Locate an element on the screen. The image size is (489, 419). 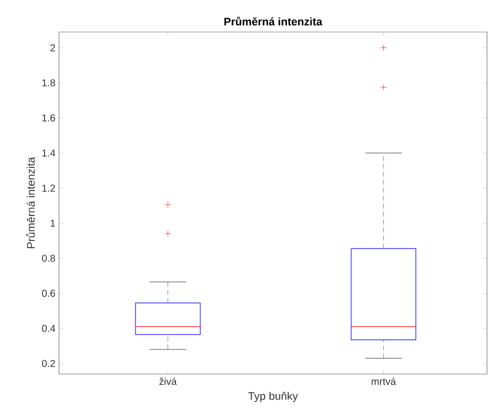
chart-title: Průměrná intenzita is located at coordinates (273, 21).